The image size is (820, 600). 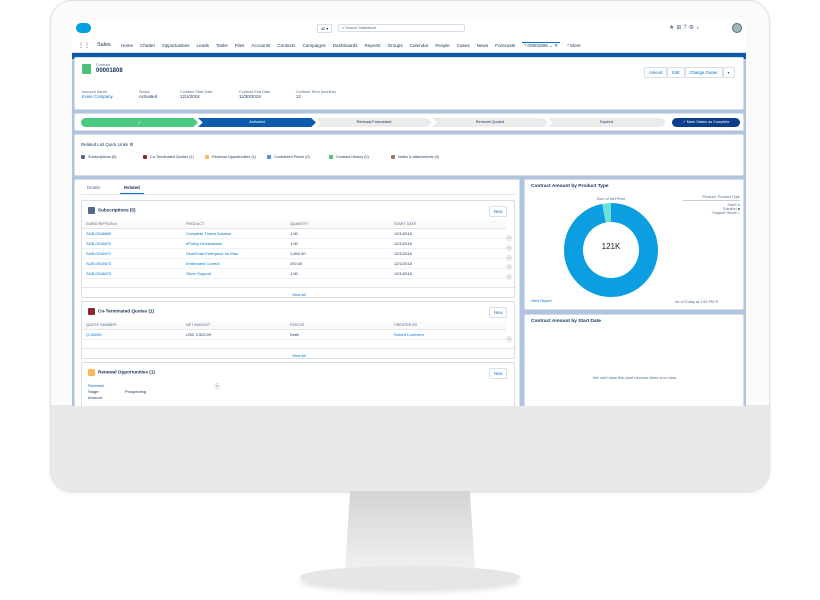 What do you see at coordinates (121, 372) in the screenshot?
I see `renewals-header: Renewal Opportunities (1)` at bounding box center [121, 372].